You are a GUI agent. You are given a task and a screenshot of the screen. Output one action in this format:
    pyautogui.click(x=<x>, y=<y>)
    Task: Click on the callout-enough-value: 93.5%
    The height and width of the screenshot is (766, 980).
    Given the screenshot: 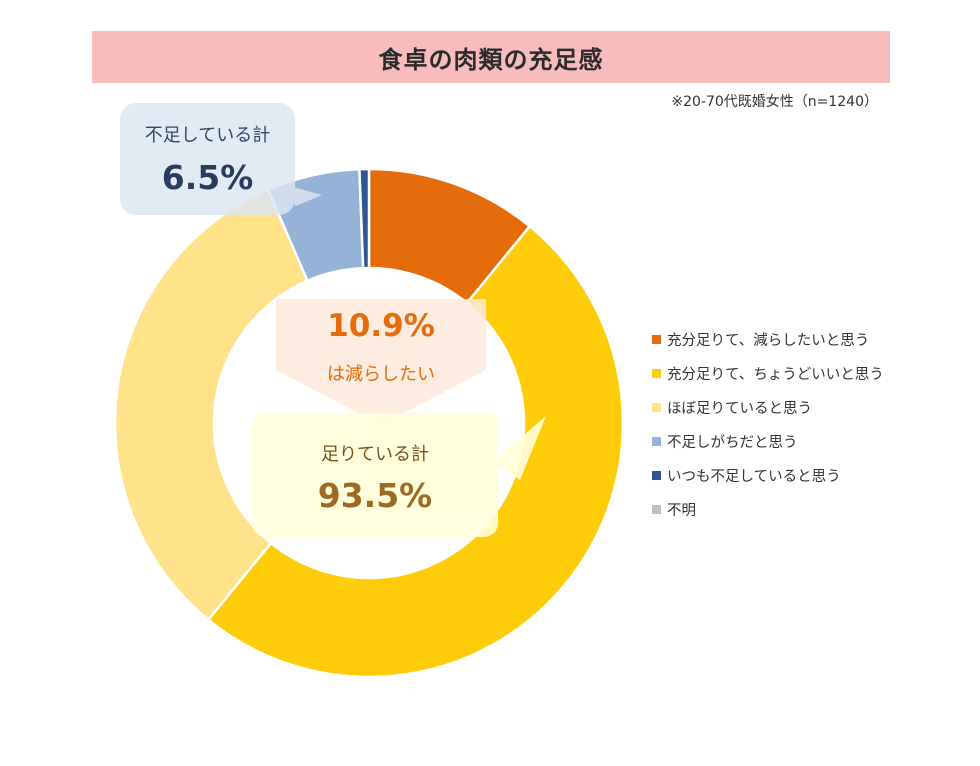 What is the action you would take?
    pyautogui.click(x=375, y=495)
    